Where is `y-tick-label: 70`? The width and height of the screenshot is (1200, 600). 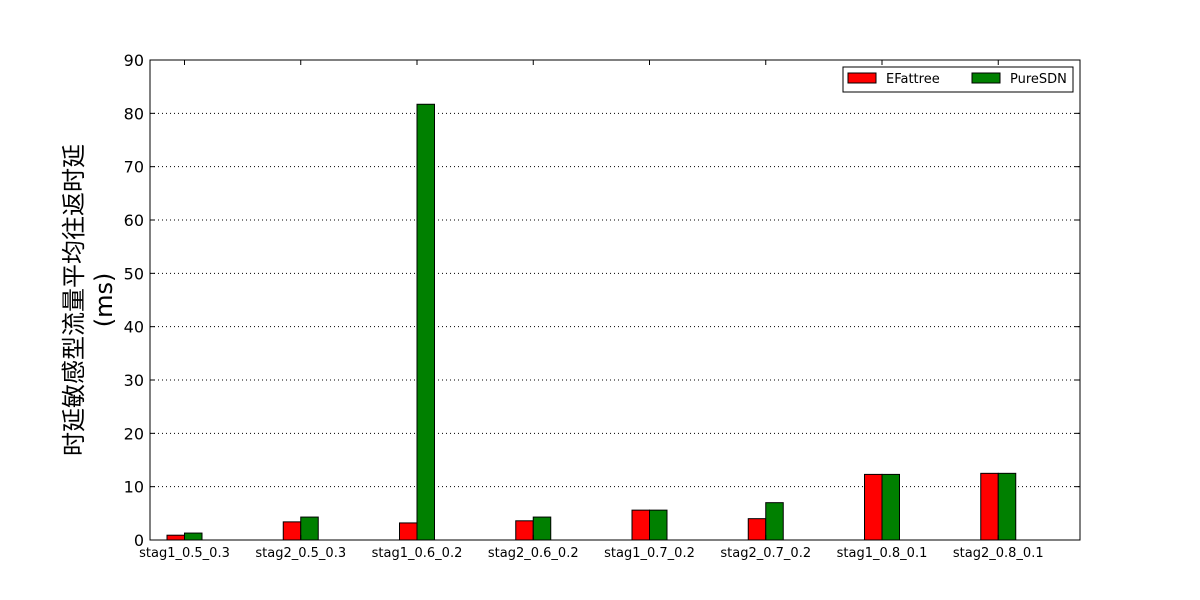 y-tick-label: 70 is located at coordinates (134, 167).